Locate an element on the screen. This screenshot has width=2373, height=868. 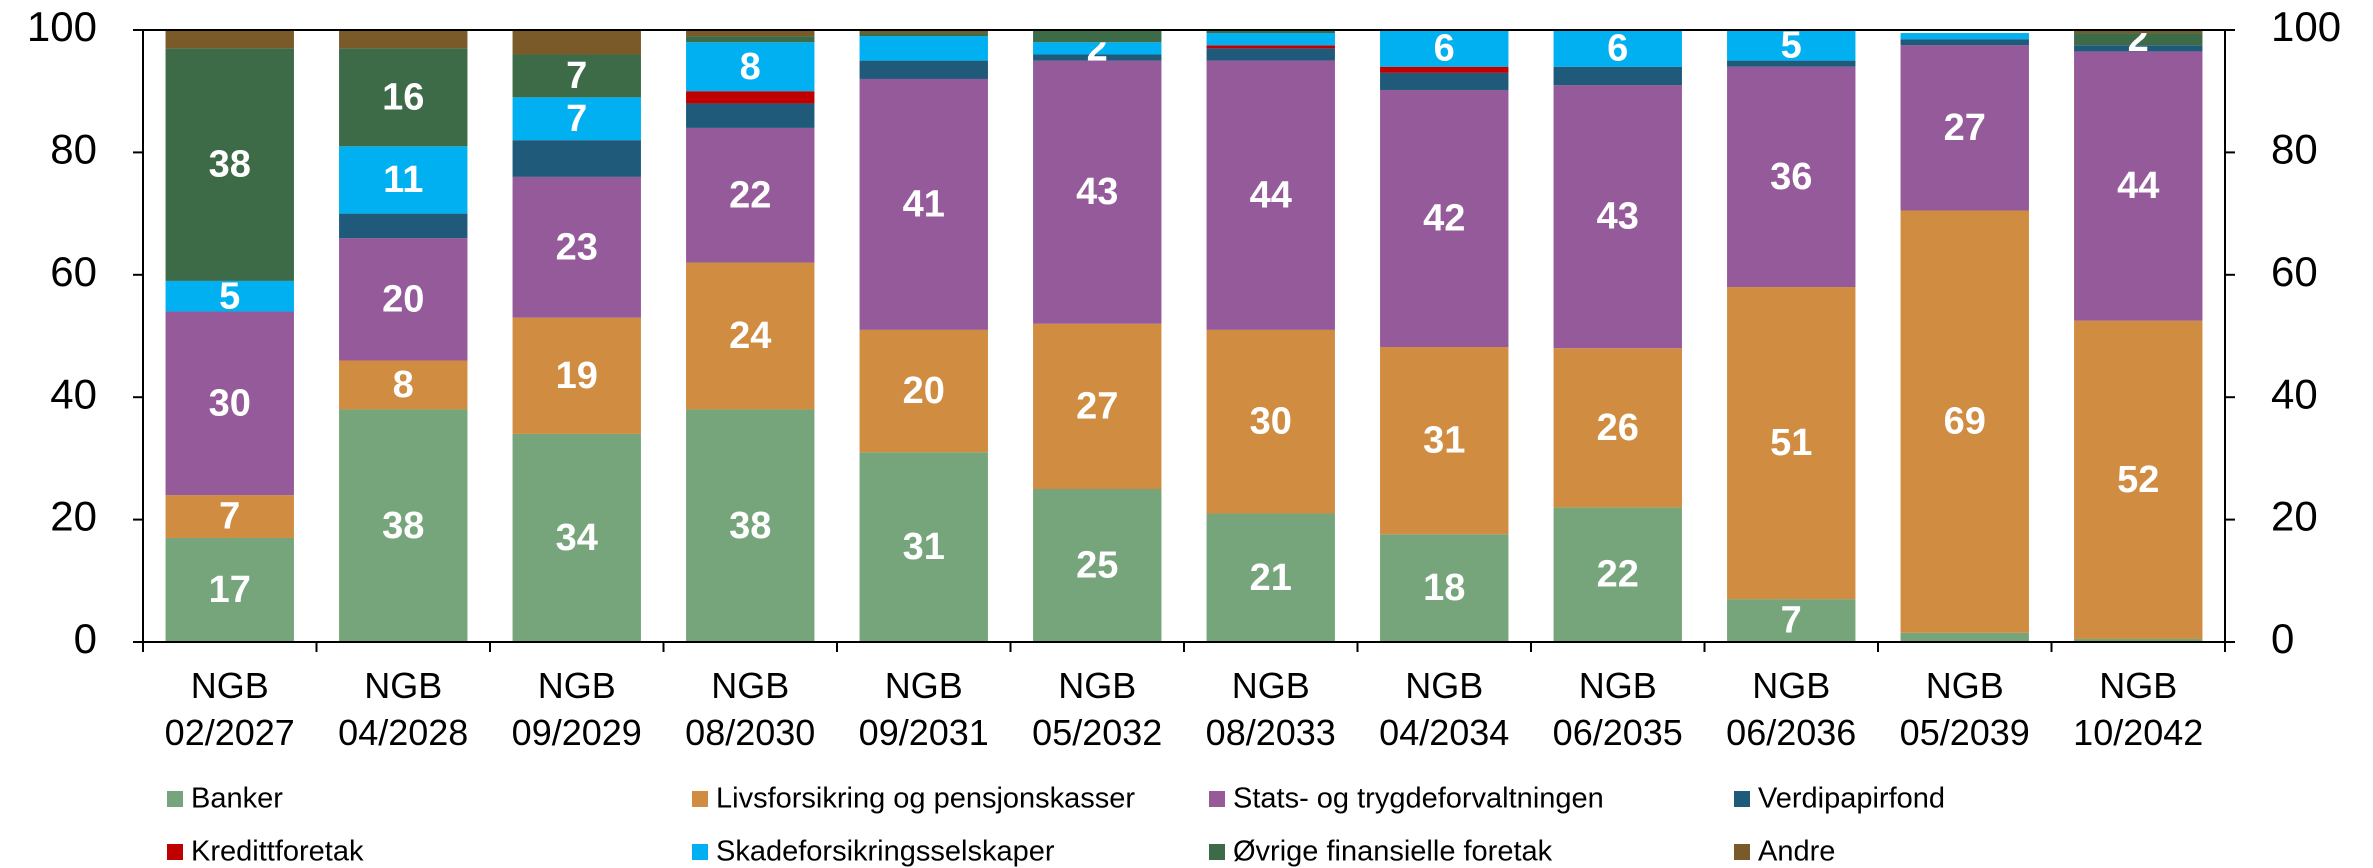
data-label: 42 is located at coordinates (1444, 219).